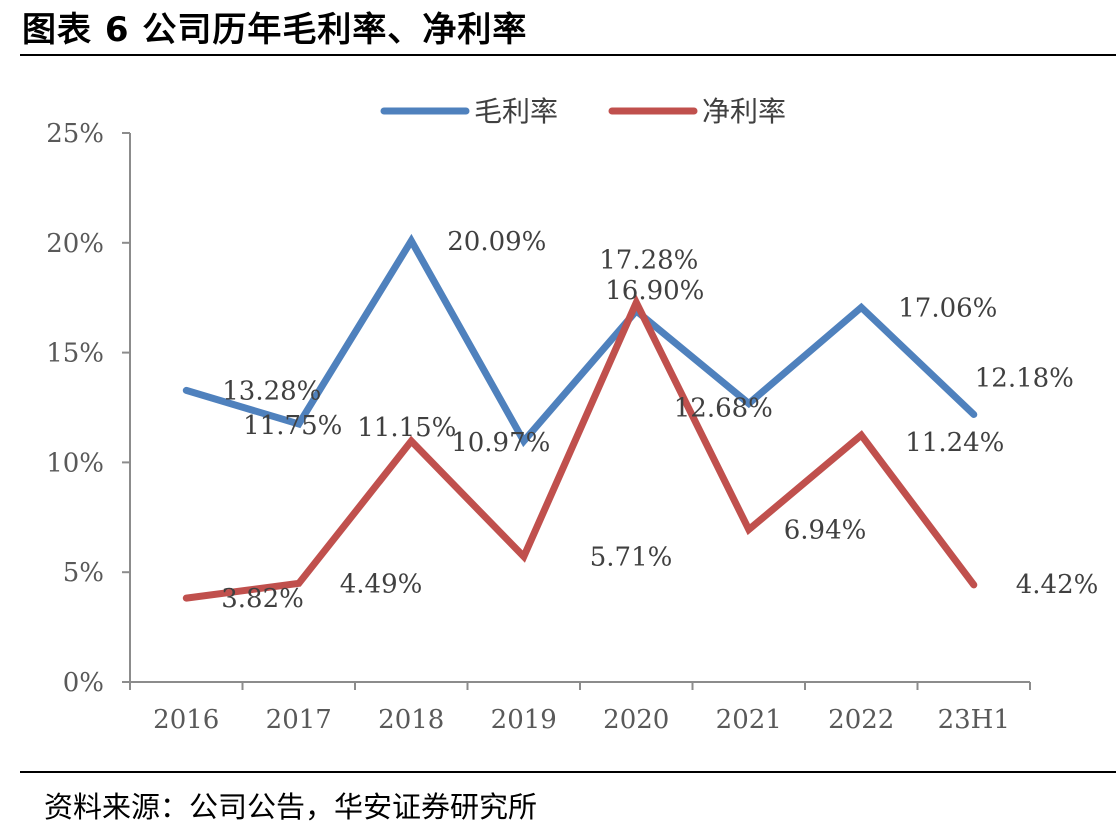  I want to click on figure-title: 图表 6 公司历年毛利率、净利率, so click(275, 30).